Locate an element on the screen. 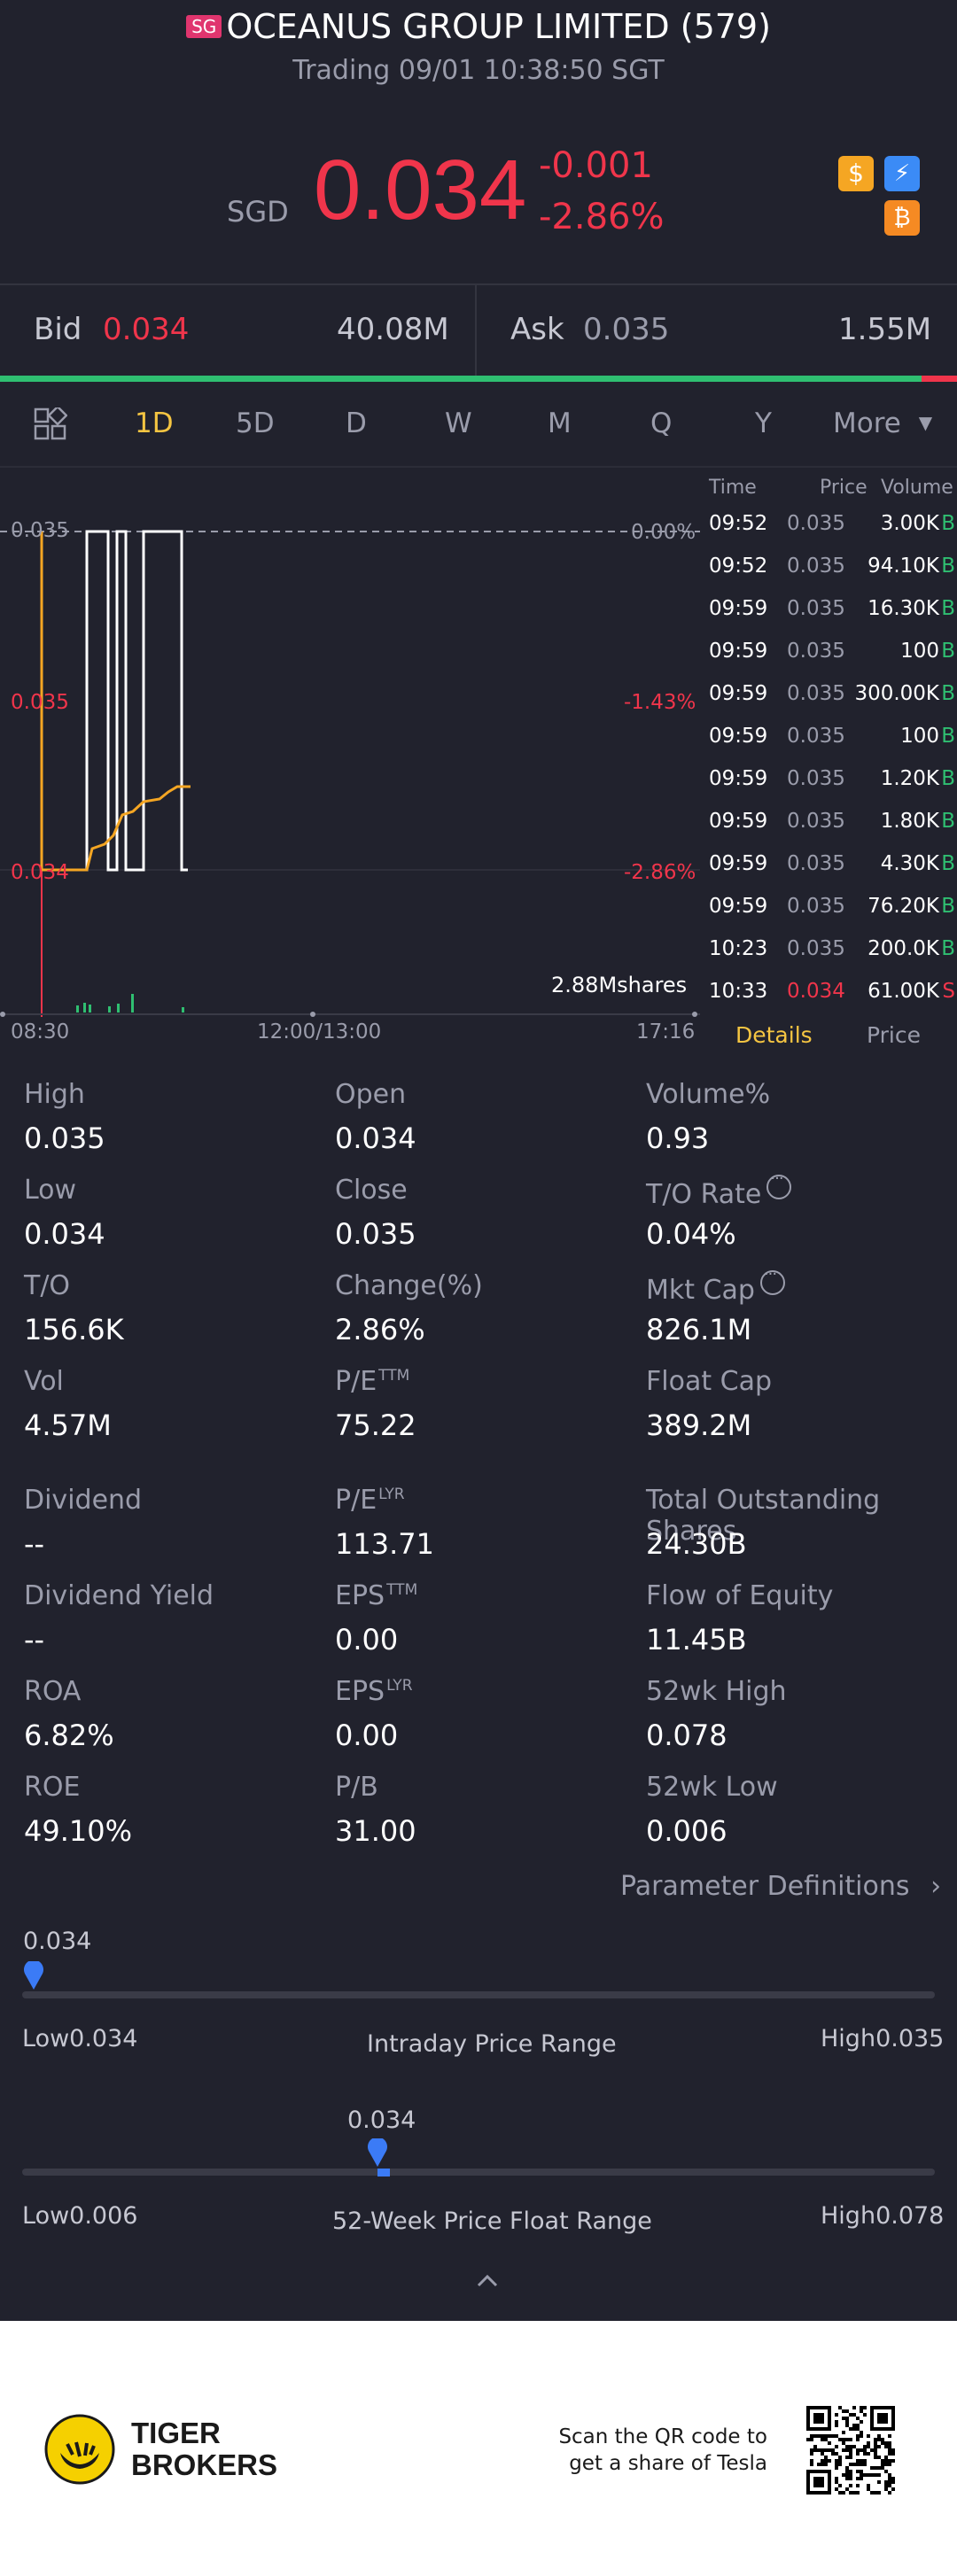 The height and width of the screenshot is (2576, 957). tab-1d: 1D is located at coordinates (154, 423).